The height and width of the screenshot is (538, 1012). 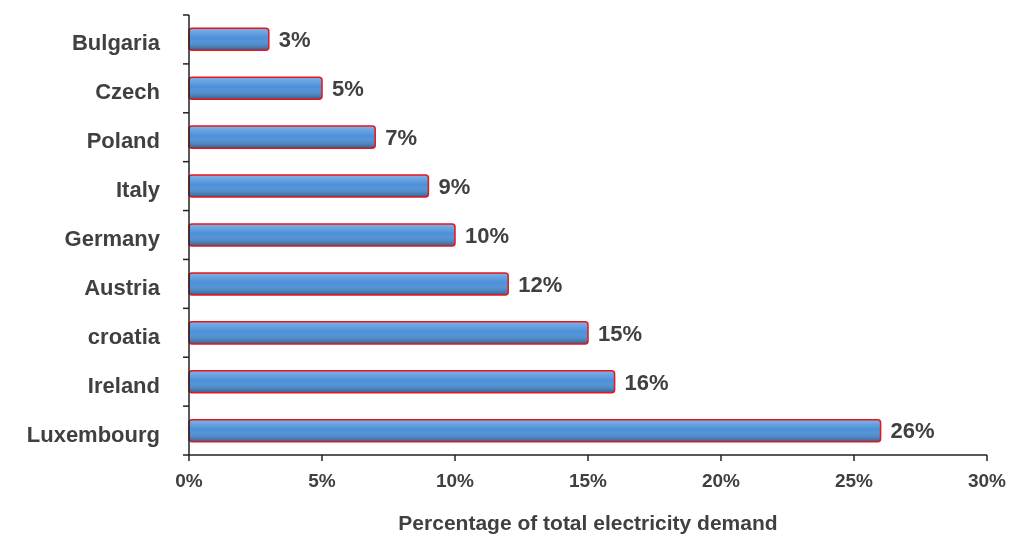 What do you see at coordinates (540, 284) in the screenshot?
I see `data-label: 12%` at bounding box center [540, 284].